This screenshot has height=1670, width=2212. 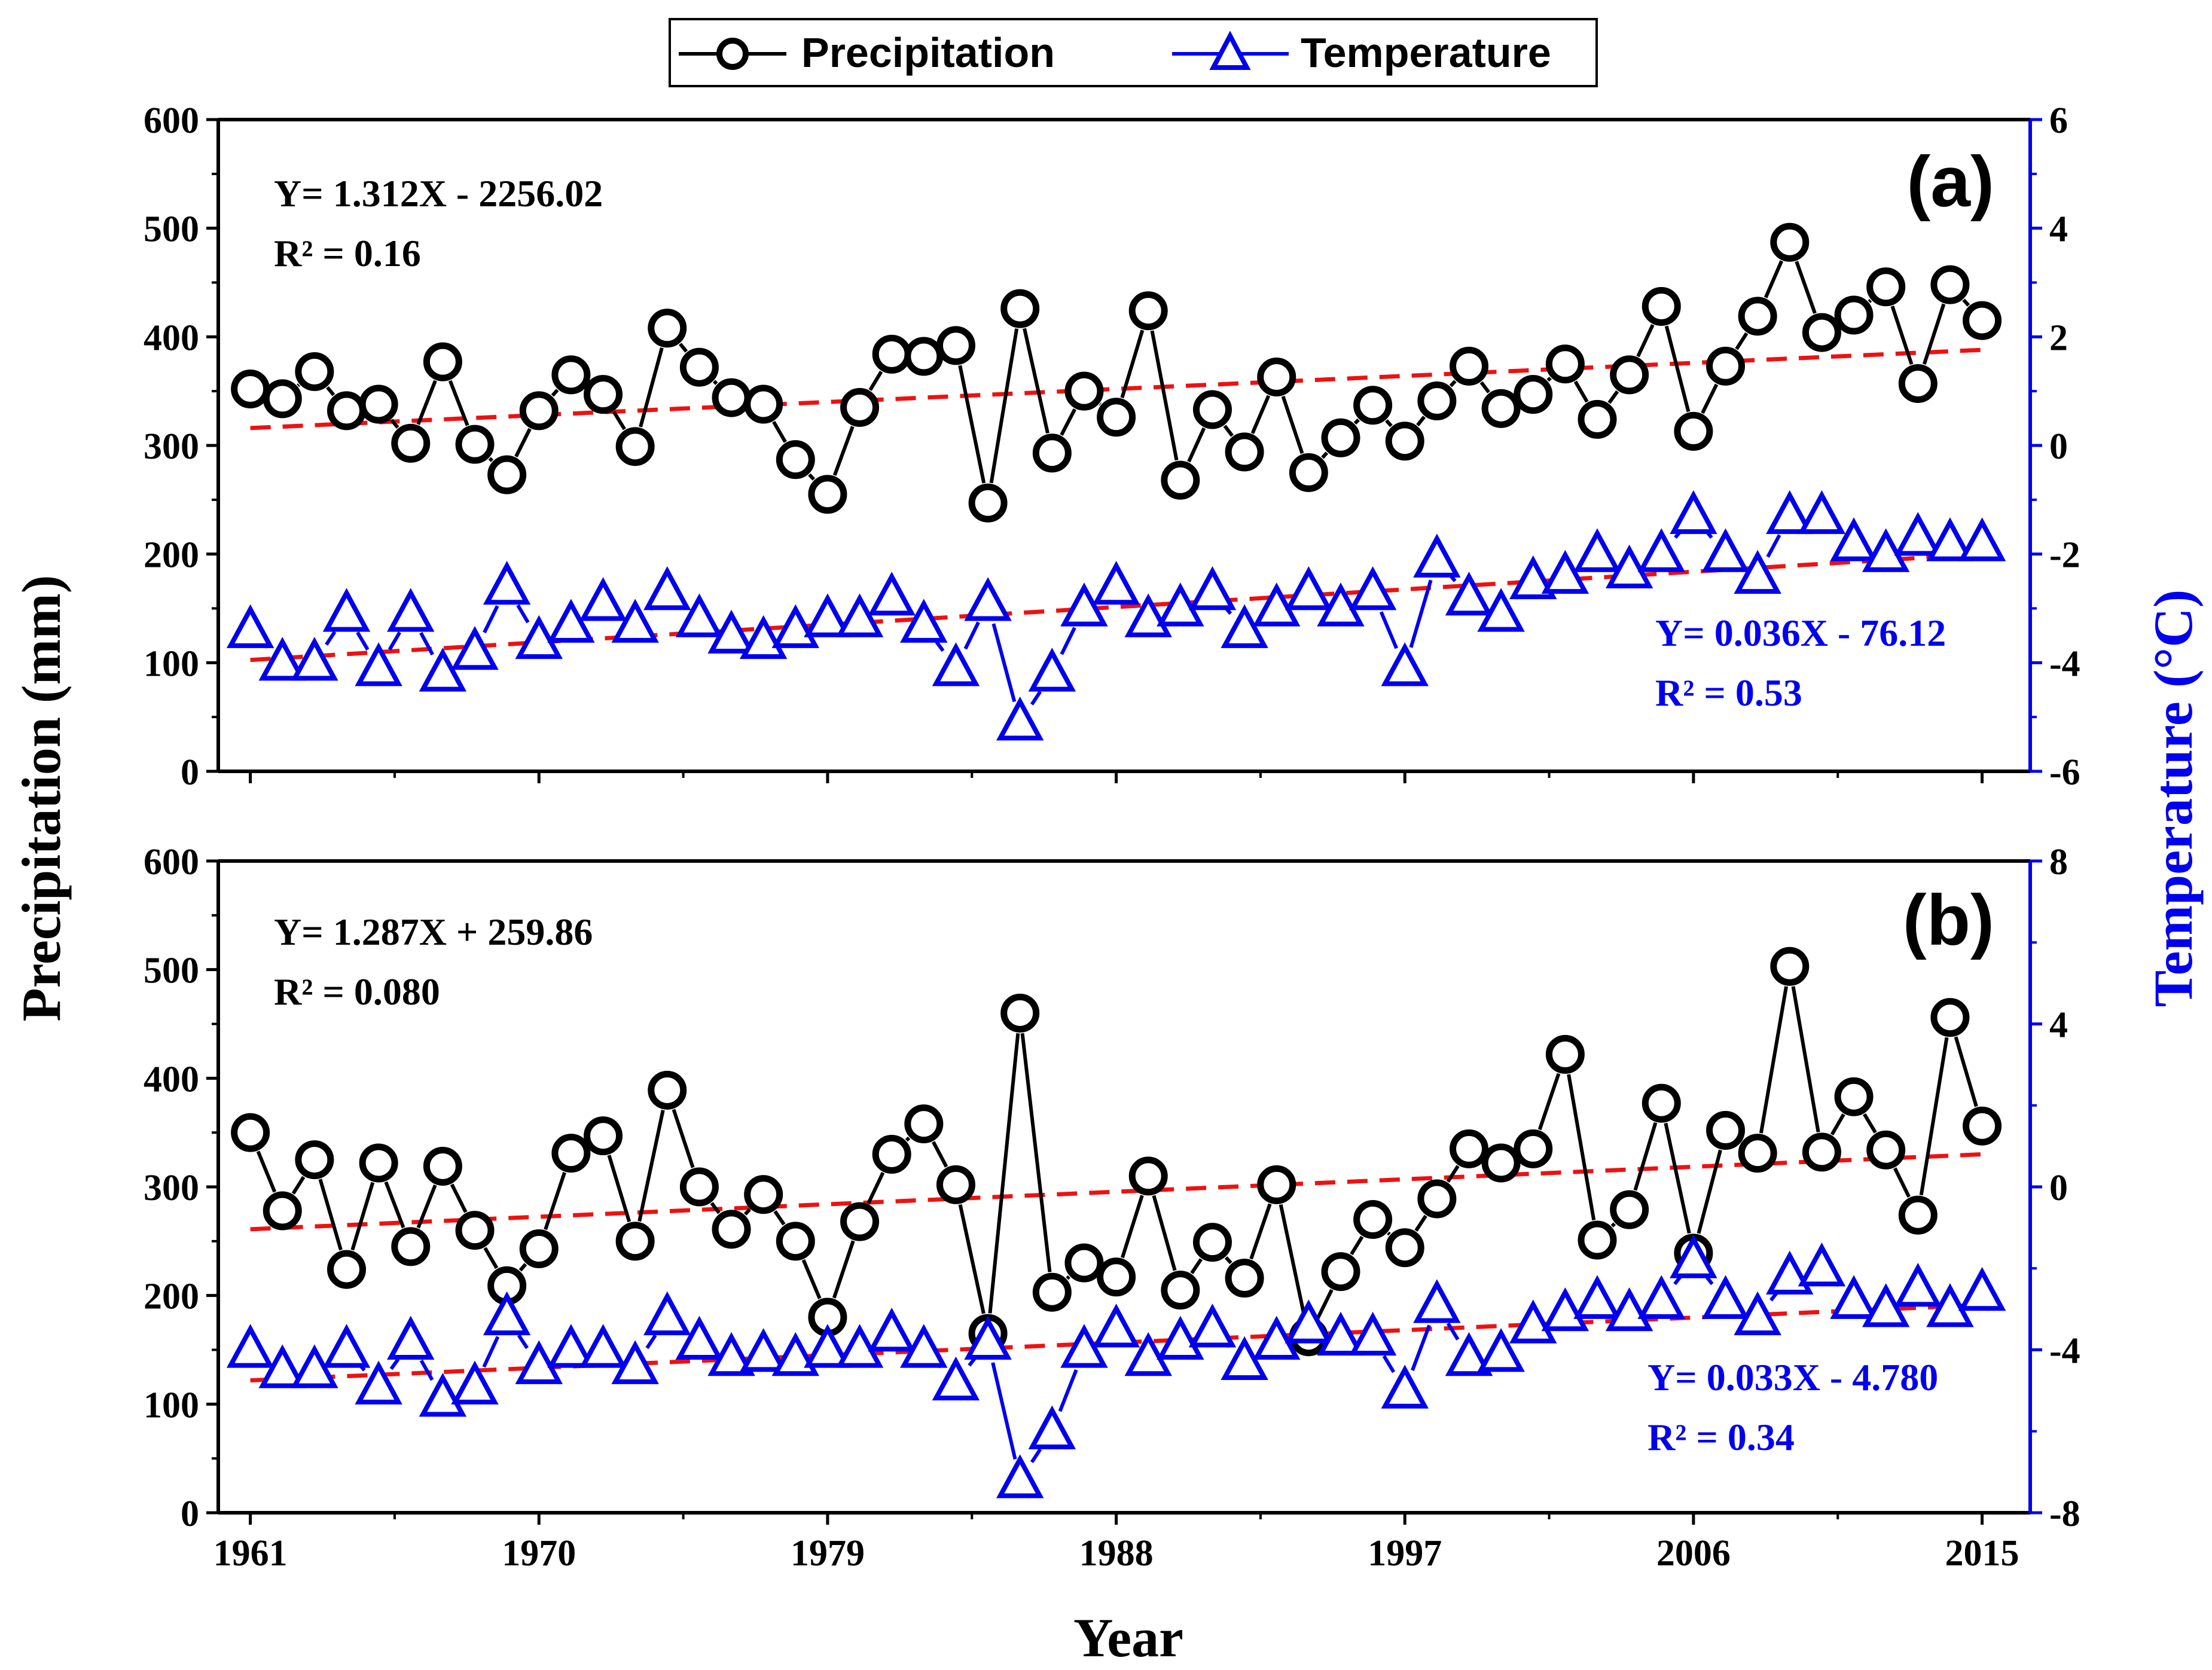 I want to click on x-tick-label: 1988, so click(x=1116, y=1553).